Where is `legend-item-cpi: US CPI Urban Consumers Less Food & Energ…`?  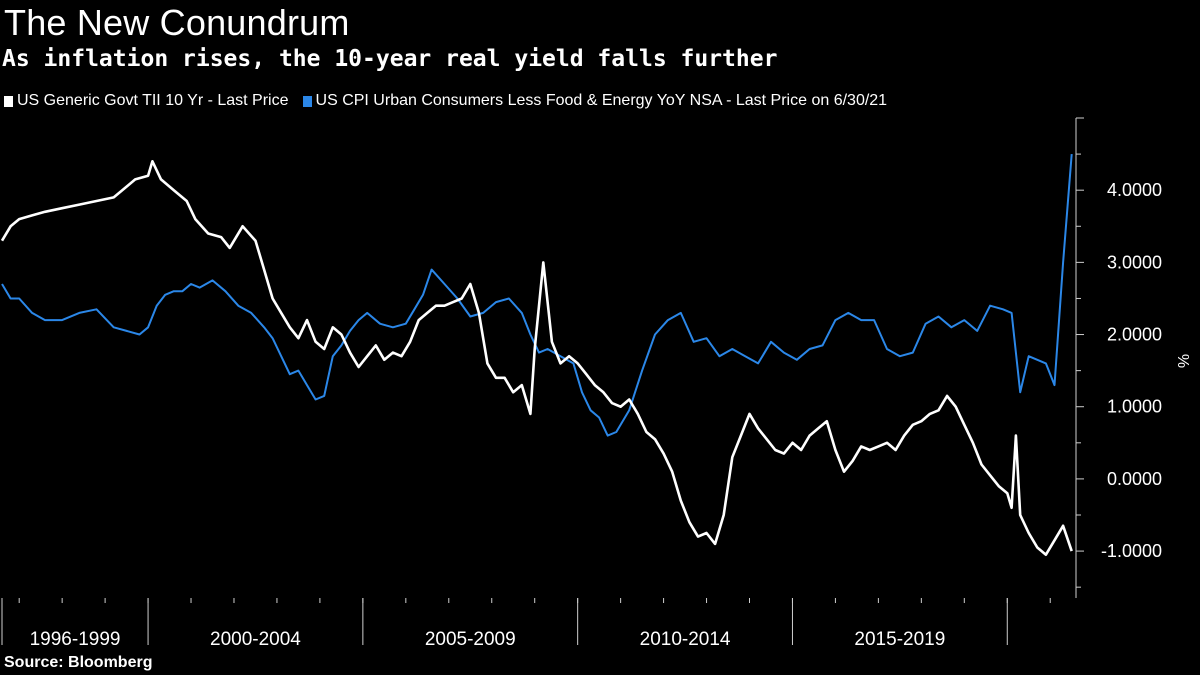 legend-item-cpi: US CPI Urban Consumers Less Food & Energ… is located at coordinates (595, 101).